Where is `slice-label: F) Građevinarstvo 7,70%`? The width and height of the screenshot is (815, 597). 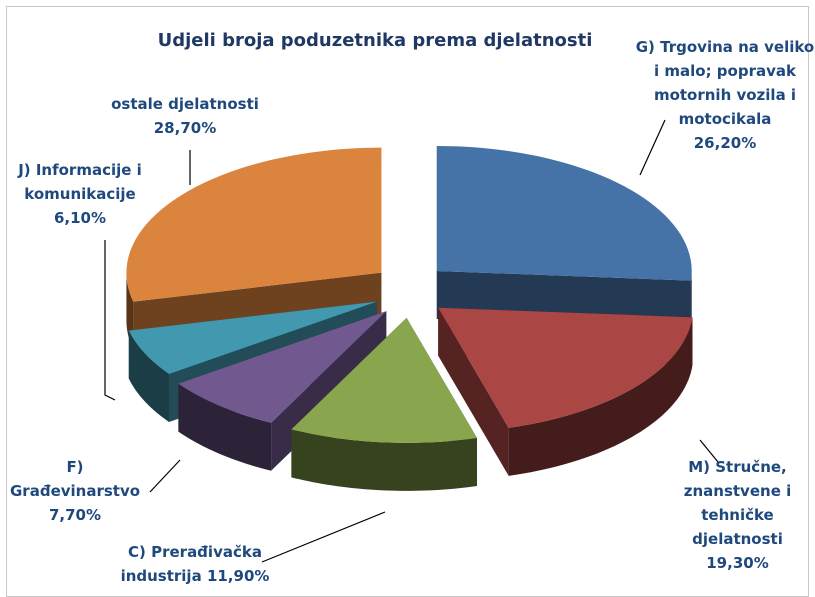
slice-label: F) Građevinarstvo 7,70% is located at coordinates (75, 491).